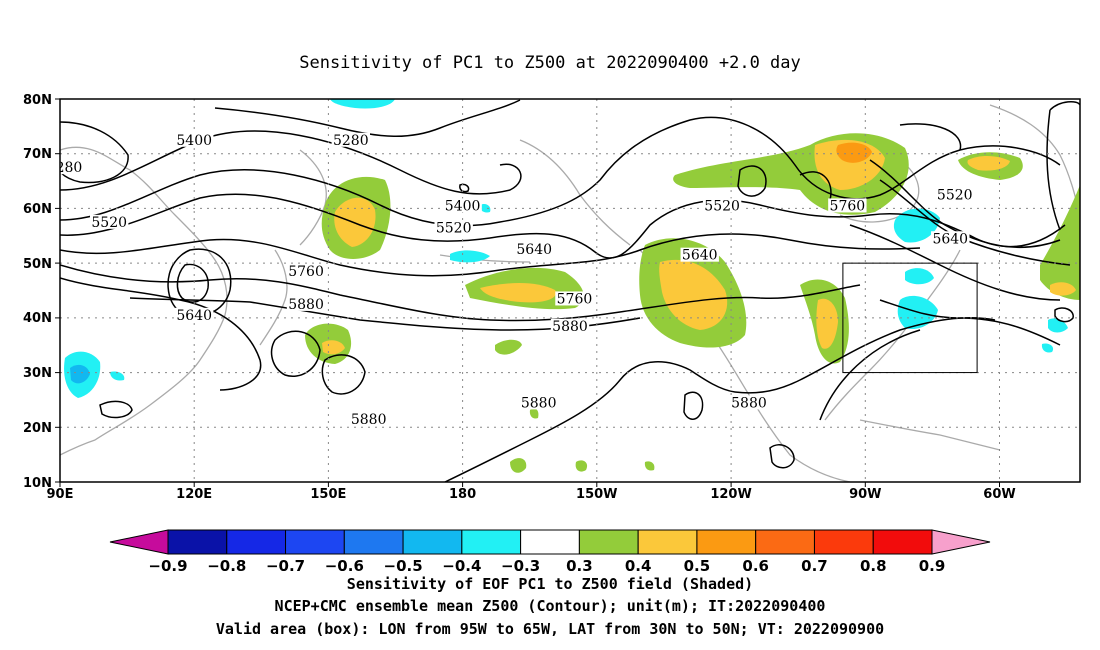  I want to click on contour-5880-south, so click(720, 399).